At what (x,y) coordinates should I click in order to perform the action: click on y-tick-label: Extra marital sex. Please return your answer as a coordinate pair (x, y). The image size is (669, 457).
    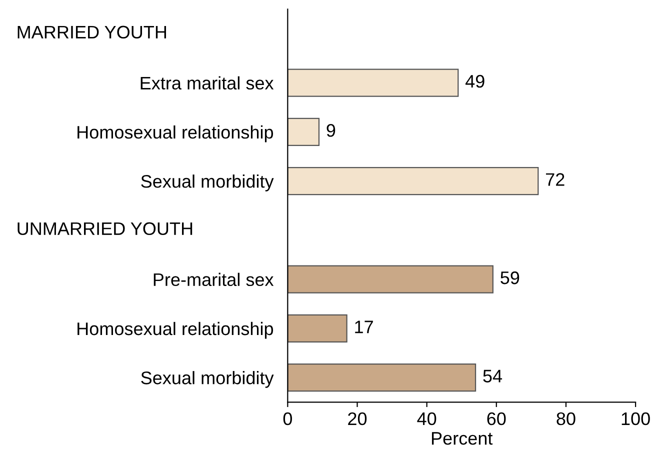
    Looking at the image, I should click on (207, 83).